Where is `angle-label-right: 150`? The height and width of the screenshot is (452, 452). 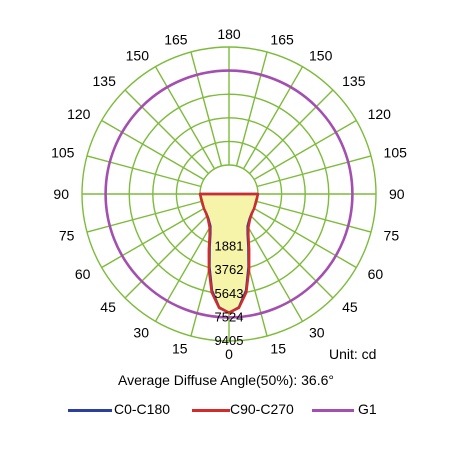 angle-label-right: 150 is located at coordinates (321, 55).